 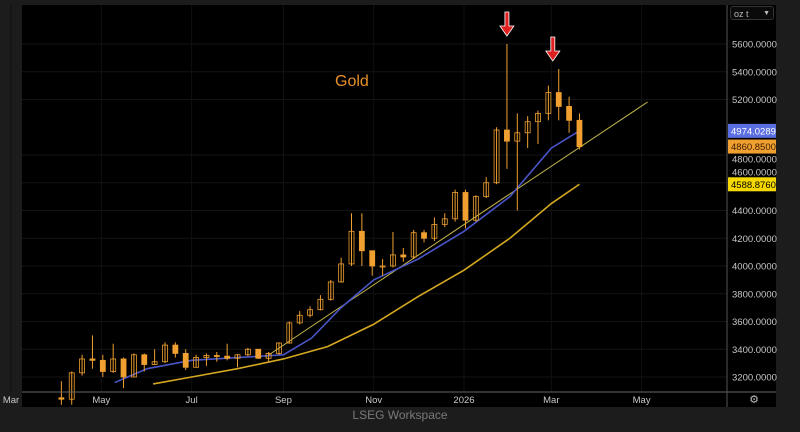 I want to click on price-label: 4974.0289, so click(x=753, y=131).